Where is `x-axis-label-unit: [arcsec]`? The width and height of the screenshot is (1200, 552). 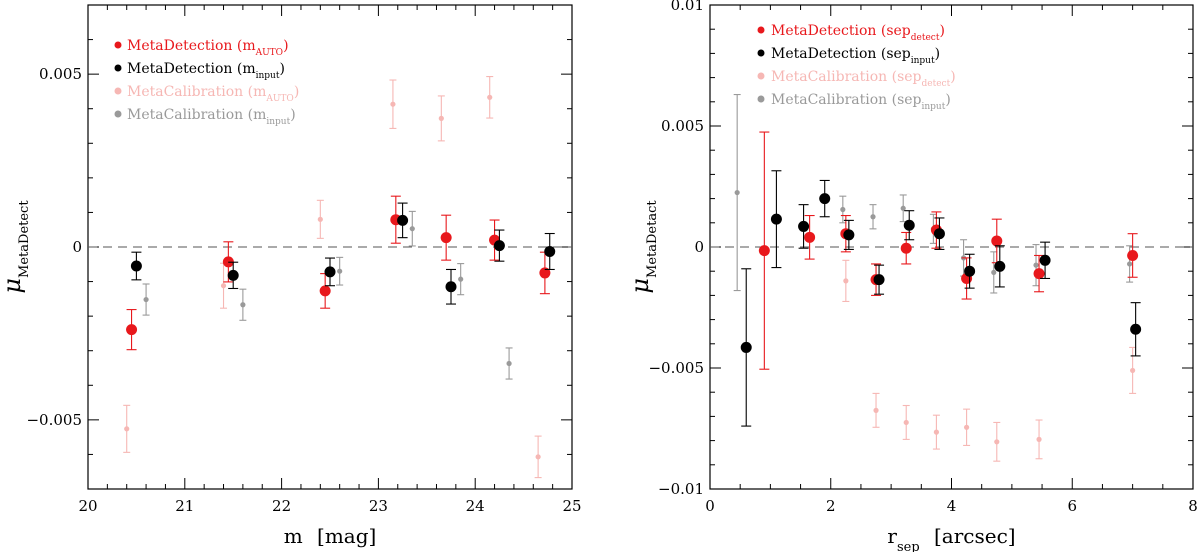
x-axis-label-unit: [arcsec] is located at coordinates (972, 536).